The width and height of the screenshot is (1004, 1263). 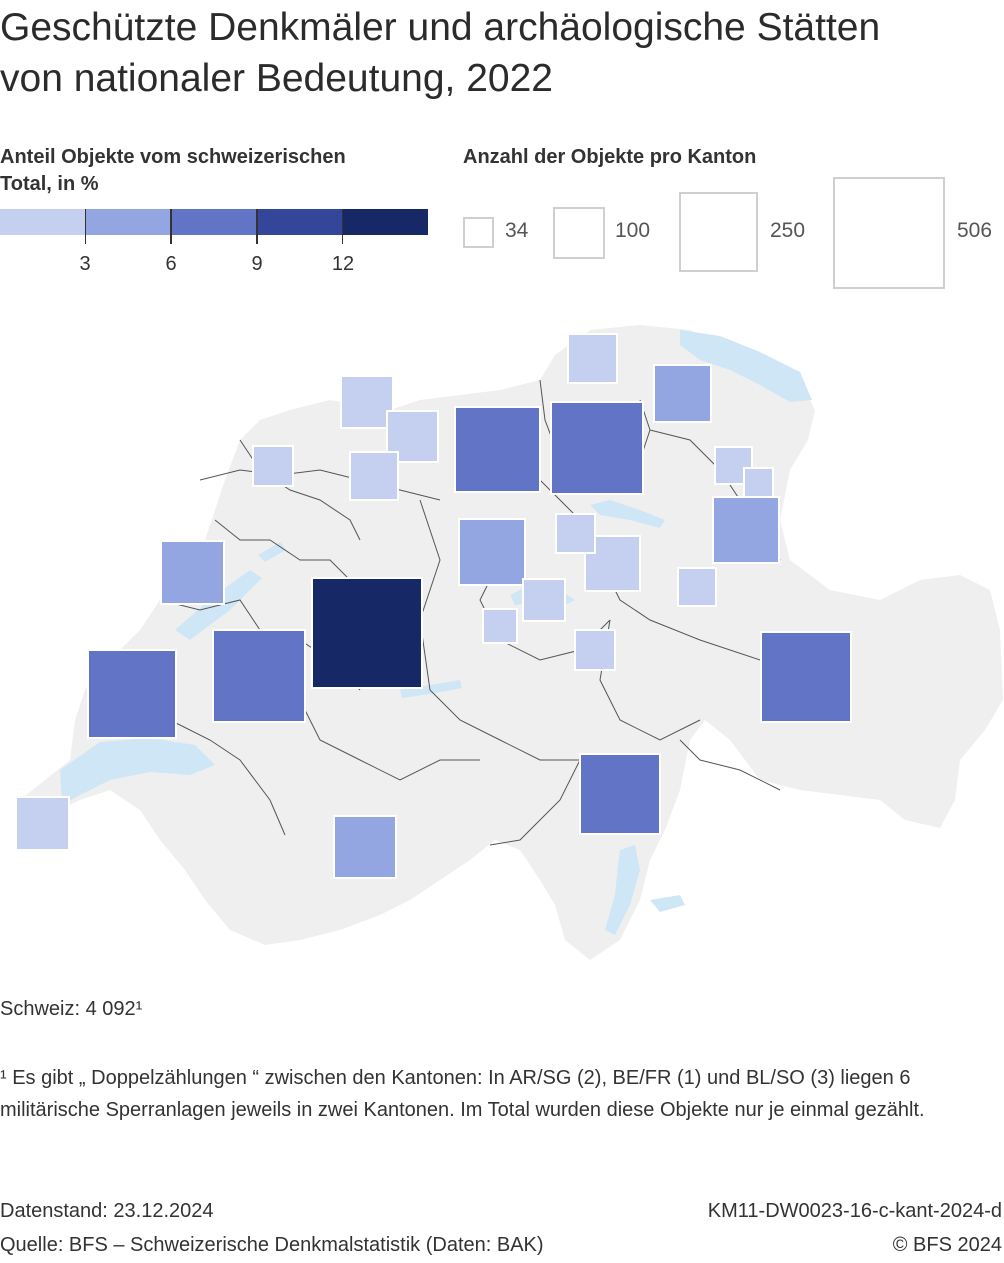 I want to click on swiss-total: Schweiz: 4 092¹, so click(x=71, y=1009).